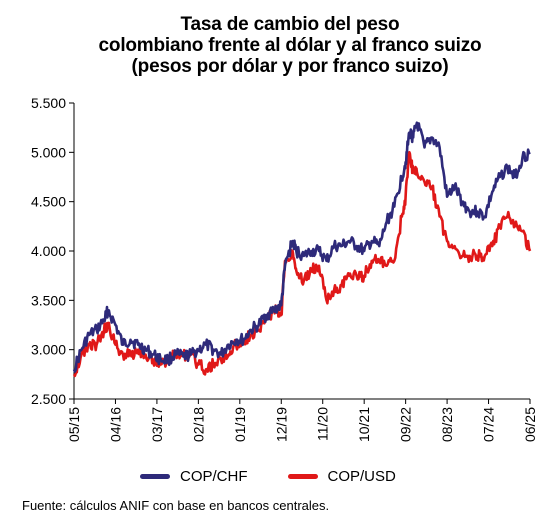 The image size is (556, 522). I want to click on y-tick-label: 2.500, so click(48, 399).